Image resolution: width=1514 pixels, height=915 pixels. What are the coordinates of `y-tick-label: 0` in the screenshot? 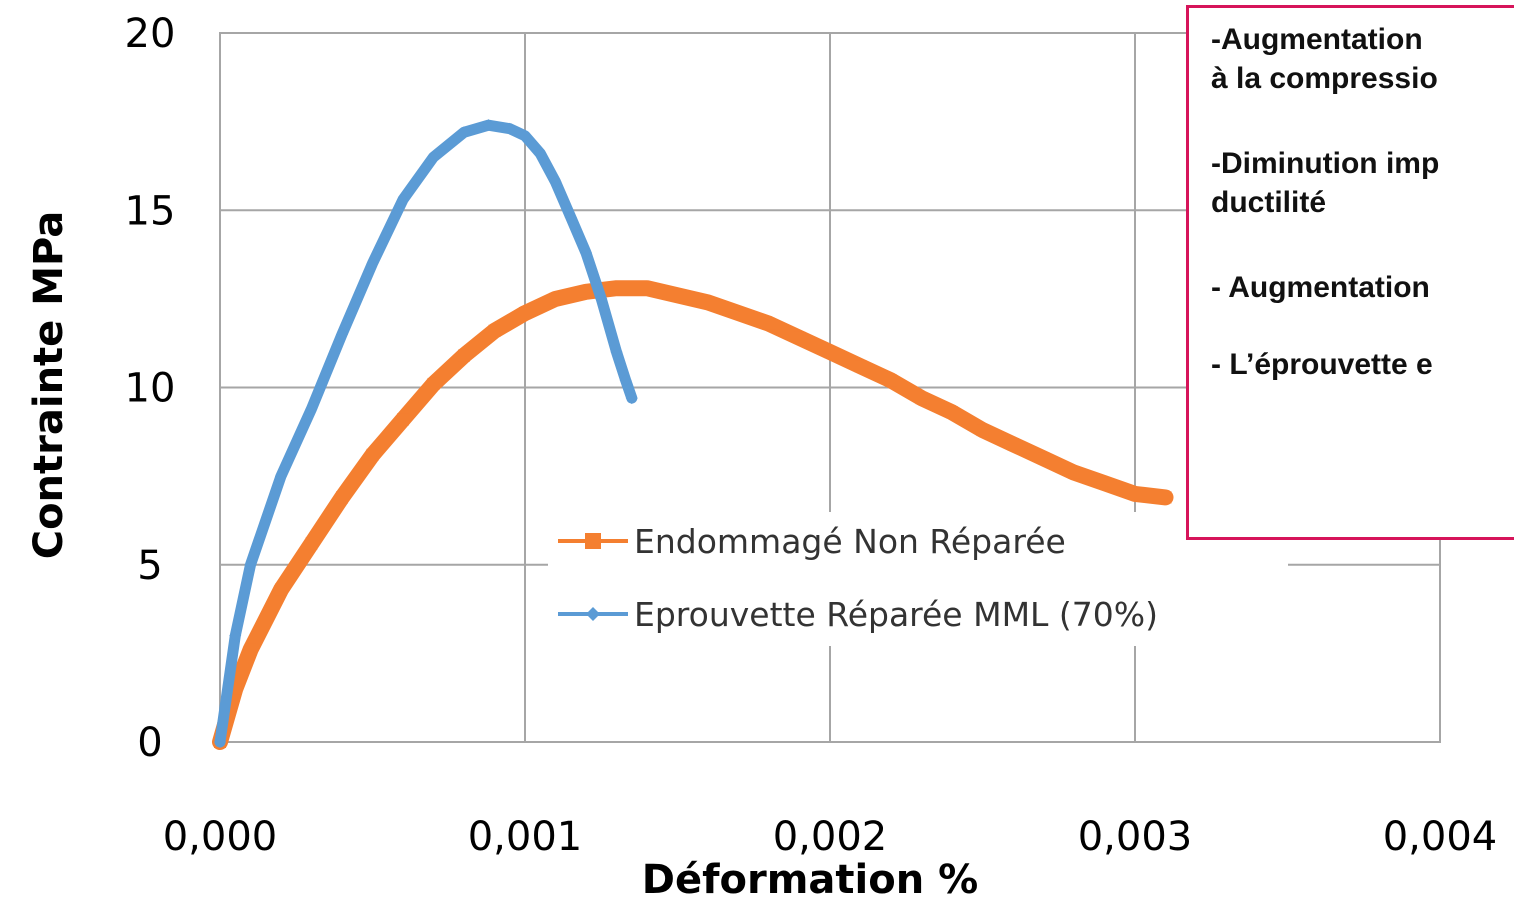 It's located at (149, 743).